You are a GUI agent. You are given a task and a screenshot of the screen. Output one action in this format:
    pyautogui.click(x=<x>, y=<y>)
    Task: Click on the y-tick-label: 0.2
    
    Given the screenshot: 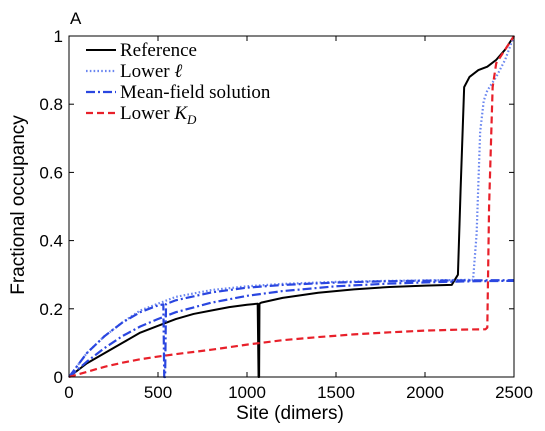 What is the action you would take?
    pyautogui.click(x=51, y=309)
    